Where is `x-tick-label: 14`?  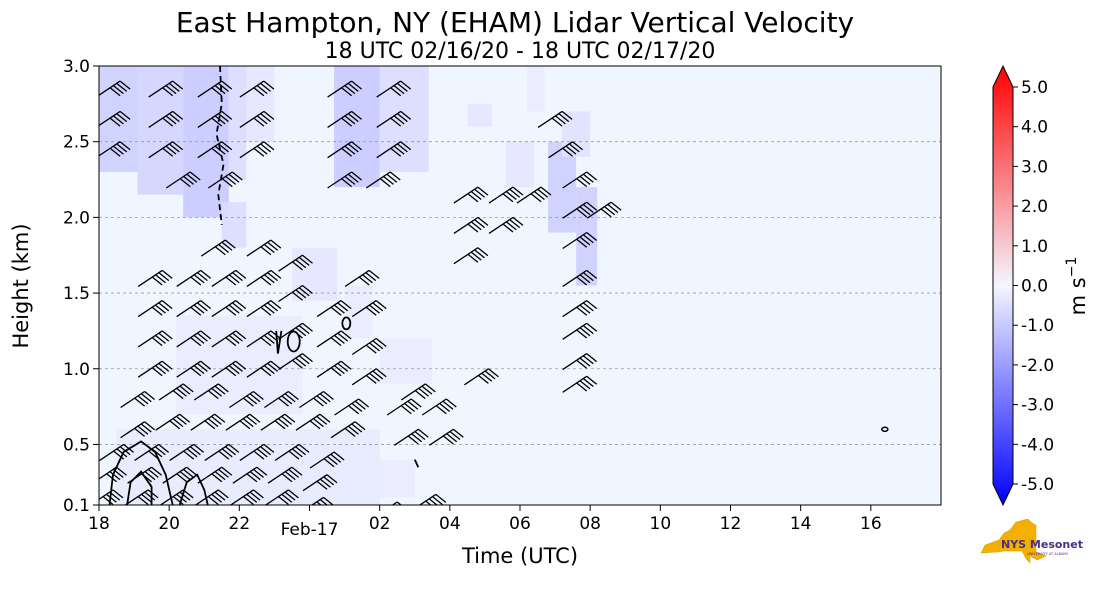
x-tick-label: 14 is located at coordinates (801, 524).